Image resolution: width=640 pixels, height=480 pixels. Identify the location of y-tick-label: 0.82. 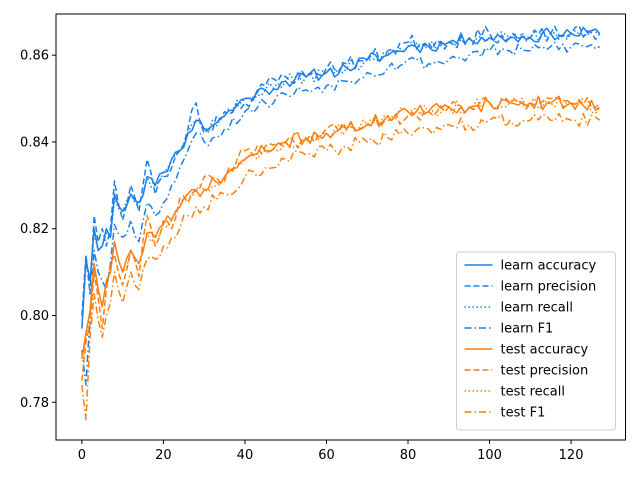
(34, 229).